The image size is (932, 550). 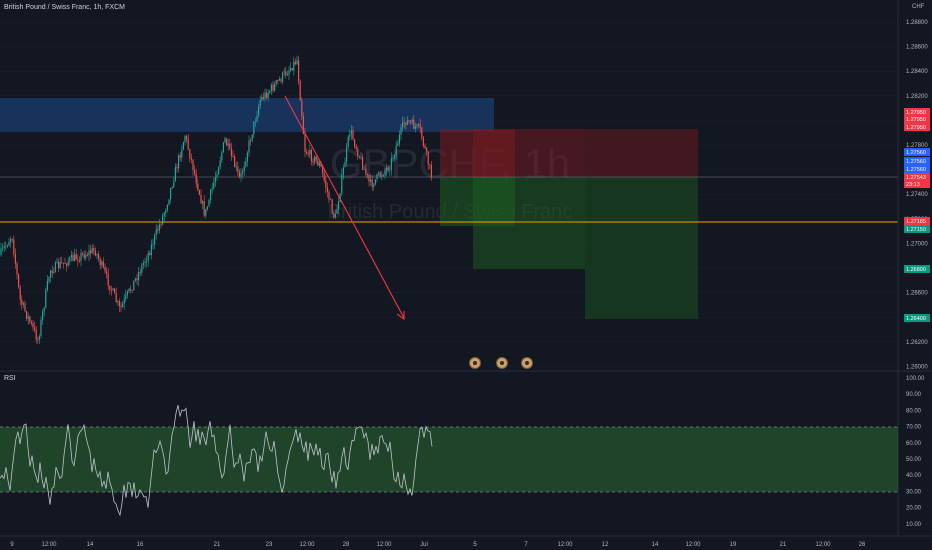 I want to click on time-tick-label: 12:00, so click(x=384, y=545).